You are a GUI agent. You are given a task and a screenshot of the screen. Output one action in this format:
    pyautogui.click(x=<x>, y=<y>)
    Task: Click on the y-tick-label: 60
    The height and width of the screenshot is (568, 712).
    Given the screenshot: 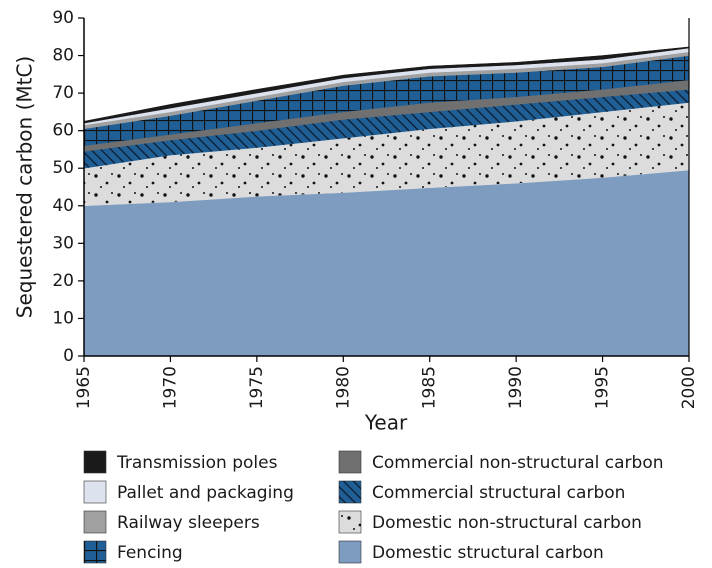 What is the action you would take?
    pyautogui.click(x=63, y=131)
    